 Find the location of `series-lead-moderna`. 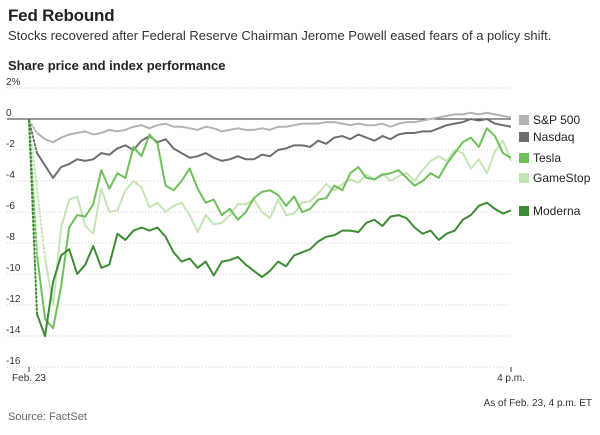

series-lead-moderna is located at coordinates (33, 217).